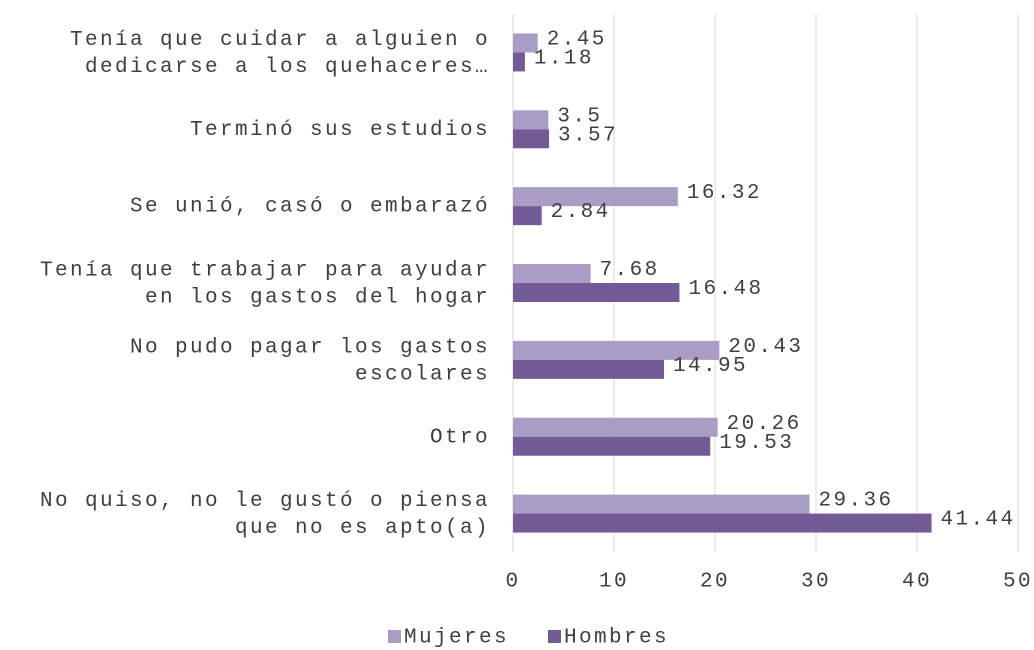 The height and width of the screenshot is (650, 1034). Describe the element at coordinates (725, 289) in the screenshot. I see `data-label: 16.48` at that location.